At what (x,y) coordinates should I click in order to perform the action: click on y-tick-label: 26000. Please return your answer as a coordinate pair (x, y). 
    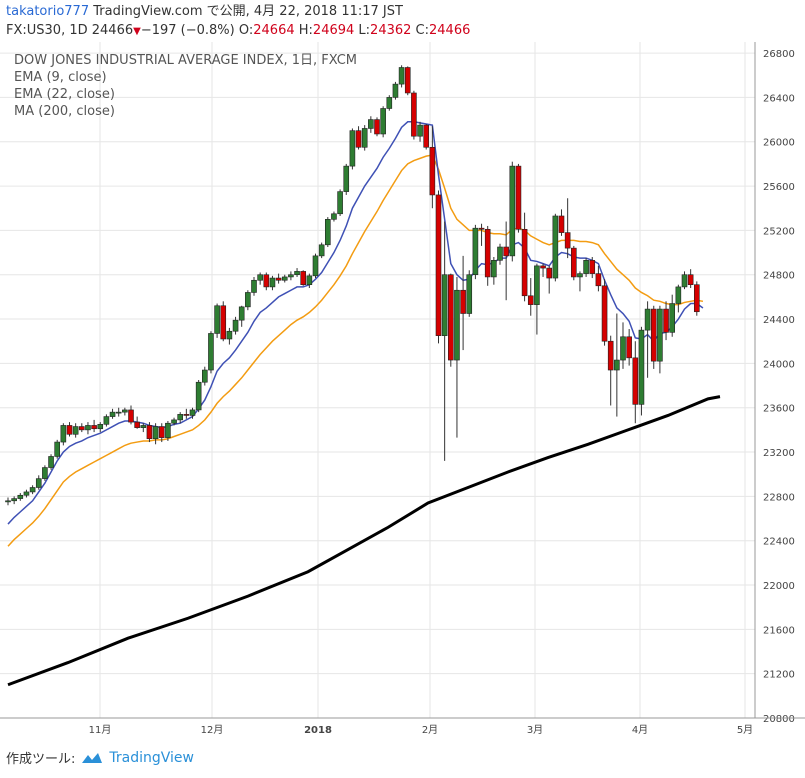
    Looking at the image, I should click on (779, 143).